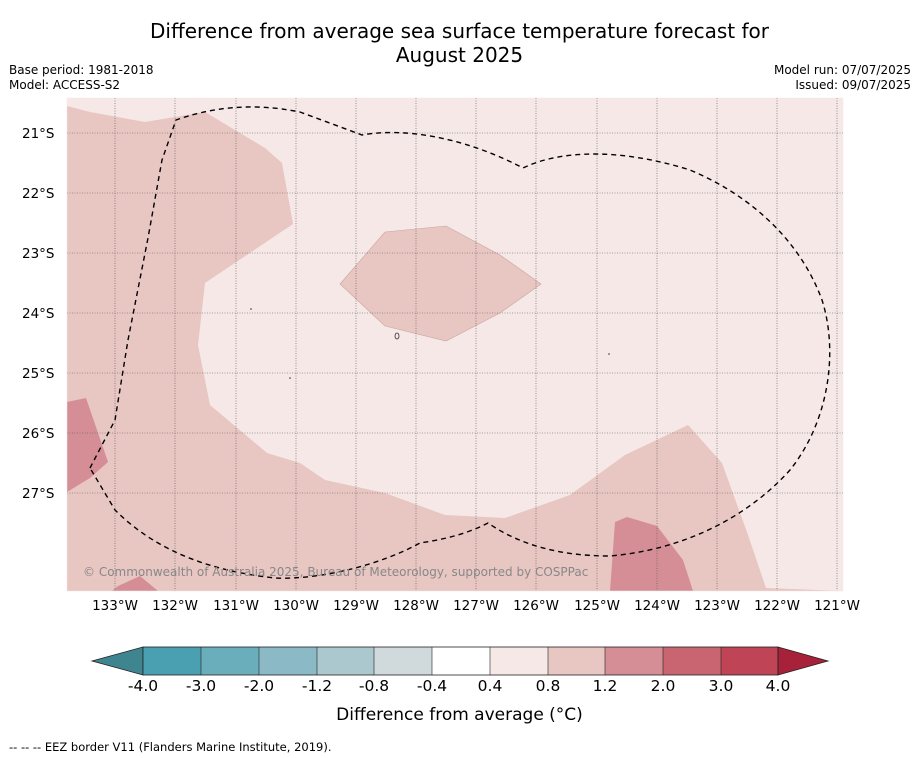 This screenshot has height=758, width=919. What do you see at coordinates (842, 70) in the screenshot?
I see `model-run: Model run: 07/07/2025` at bounding box center [842, 70].